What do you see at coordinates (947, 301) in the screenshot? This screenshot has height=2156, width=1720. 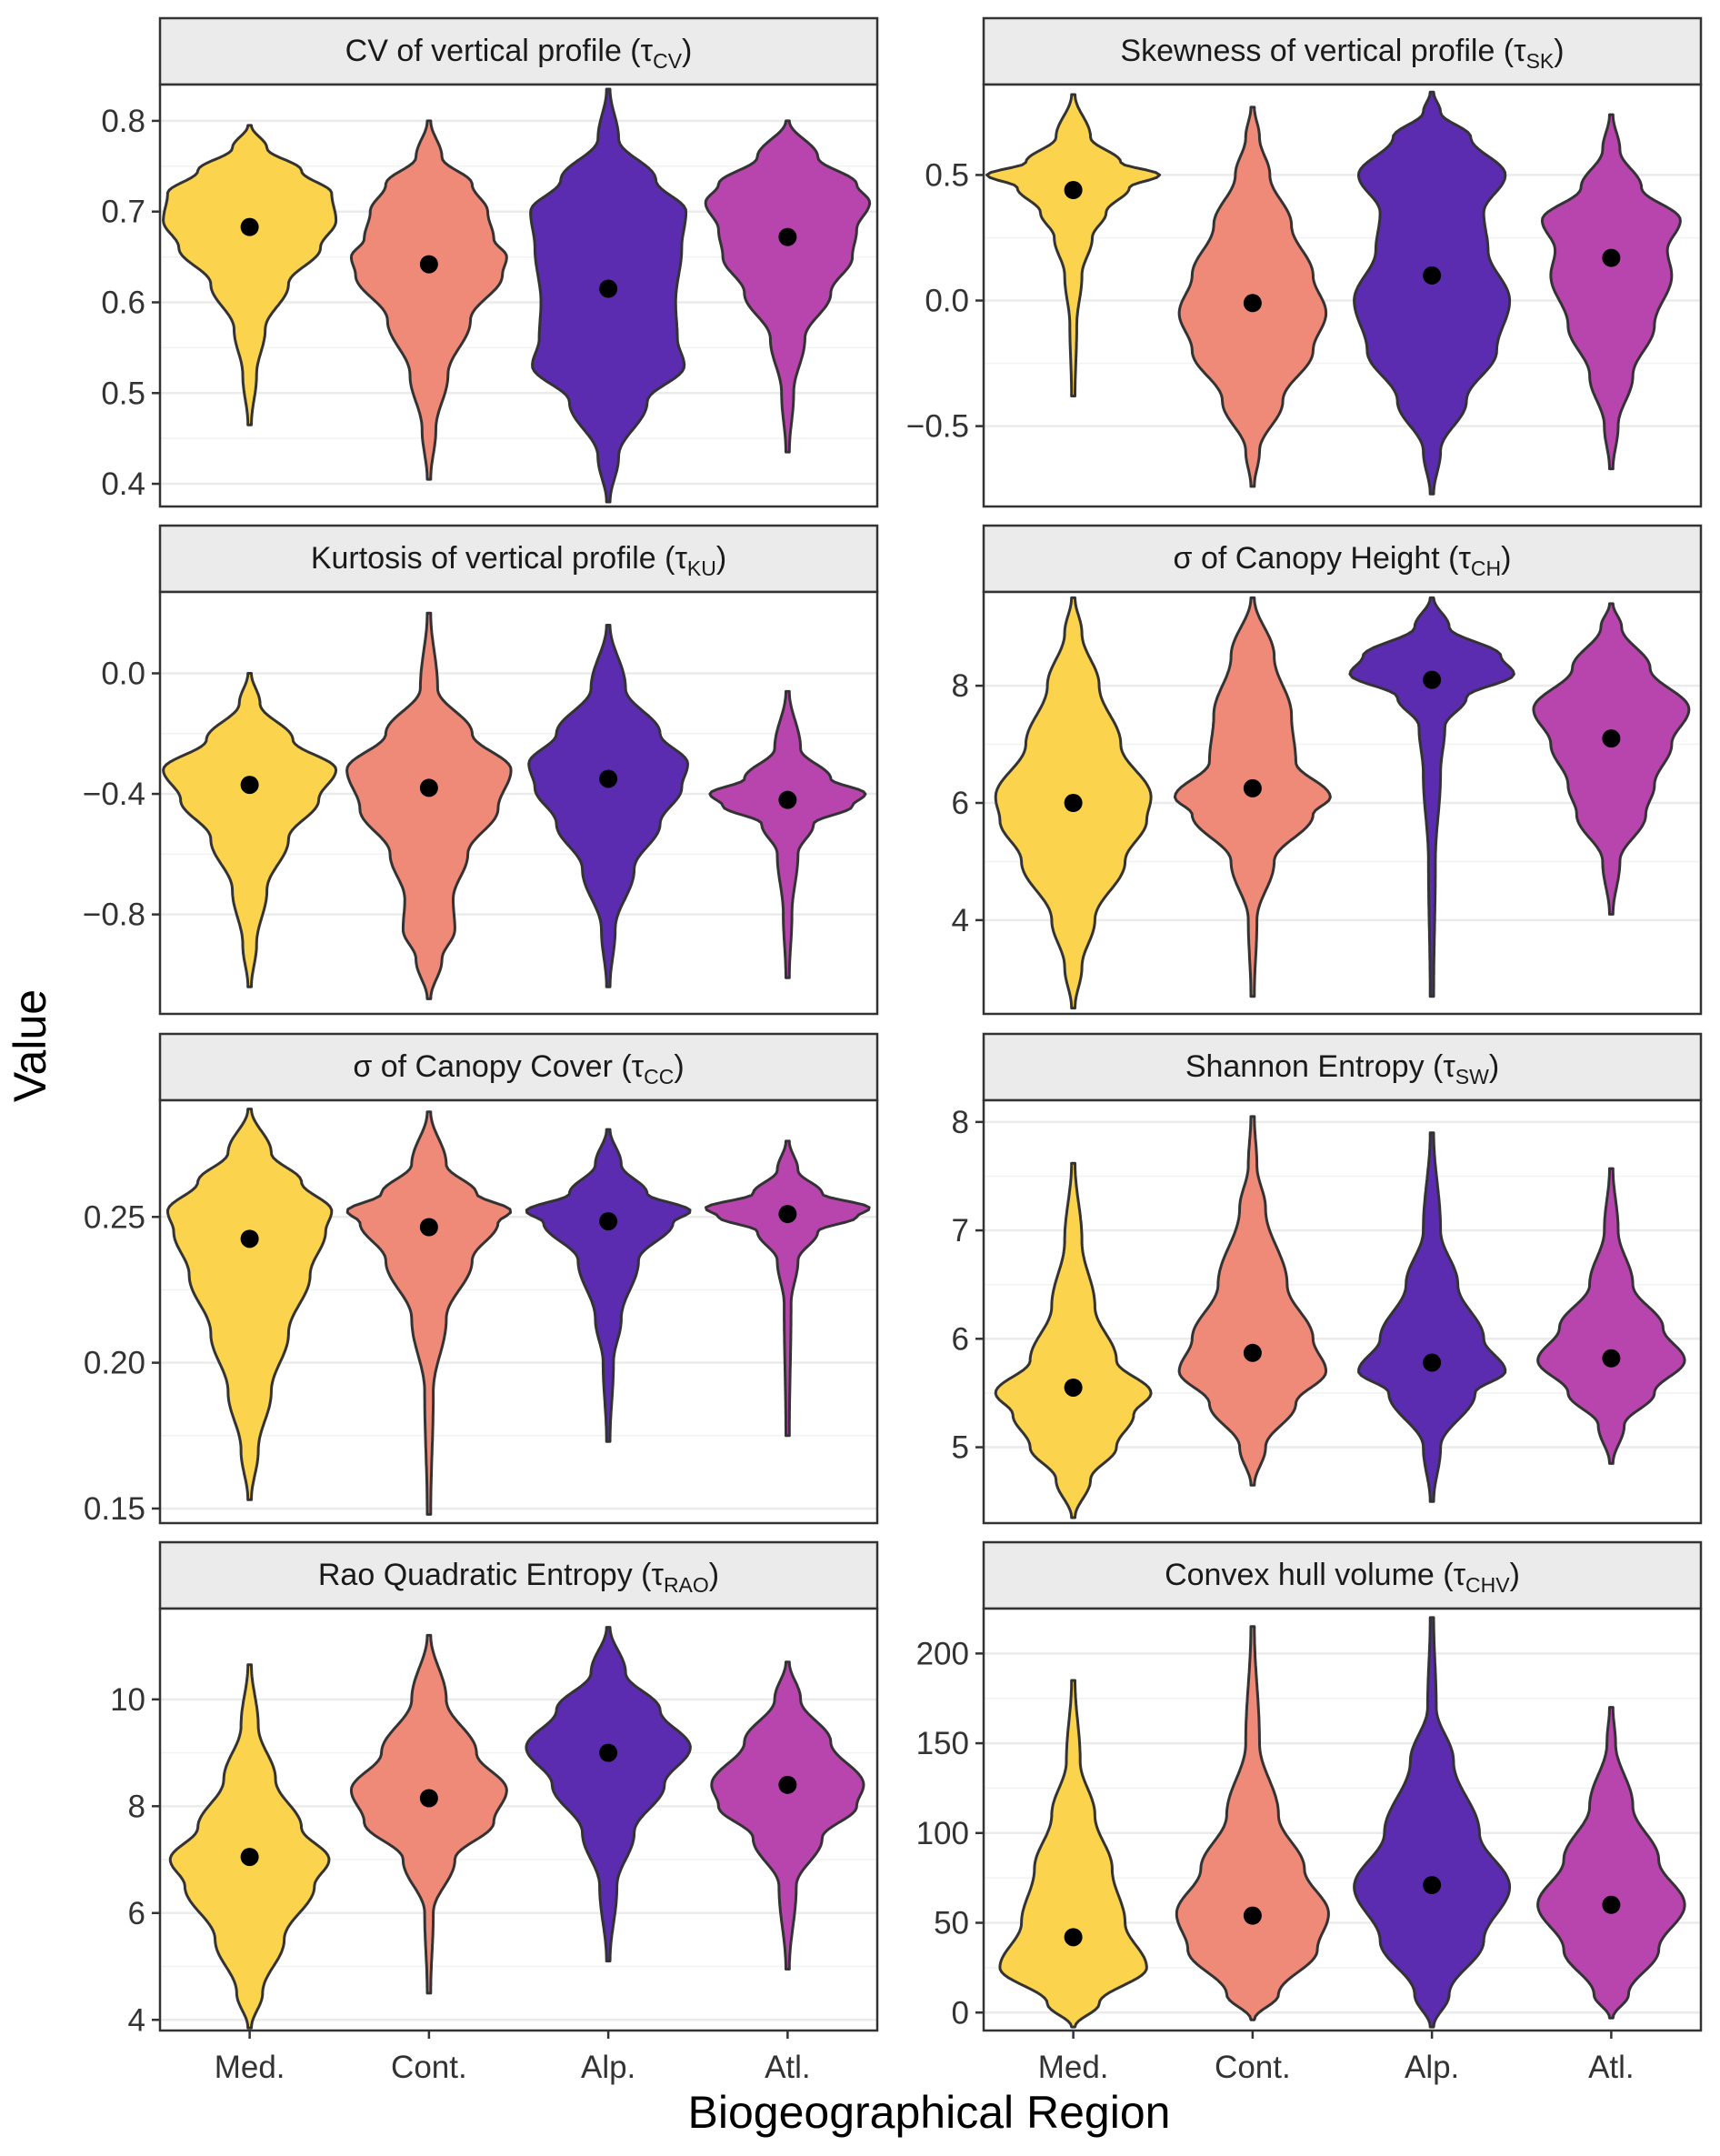 I see `y-tick-label: 0.0` at bounding box center [947, 301].